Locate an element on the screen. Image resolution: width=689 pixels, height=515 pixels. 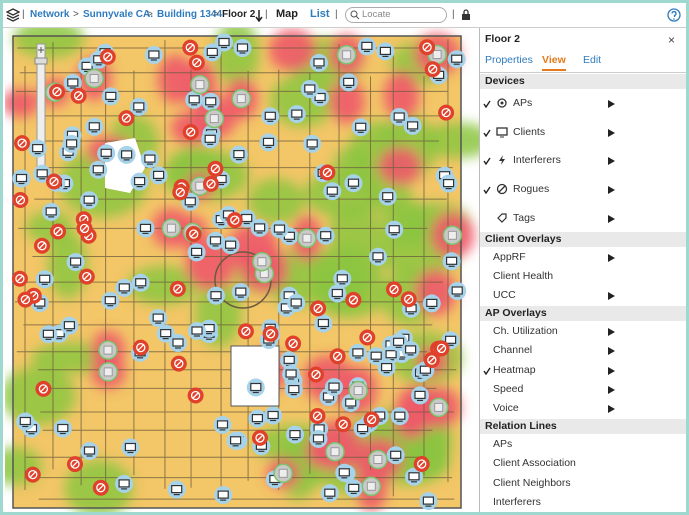
help-icon is located at coordinates (674, 15).